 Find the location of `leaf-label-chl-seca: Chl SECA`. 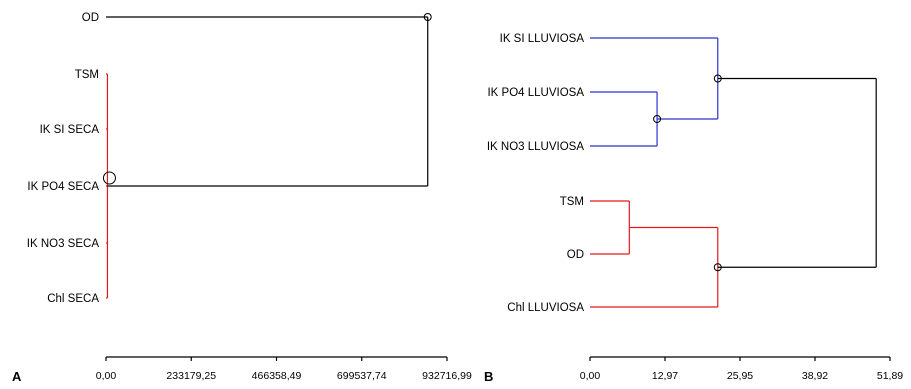

leaf-label-chl-seca: Chl SECA is located at coordinates (73, 299).